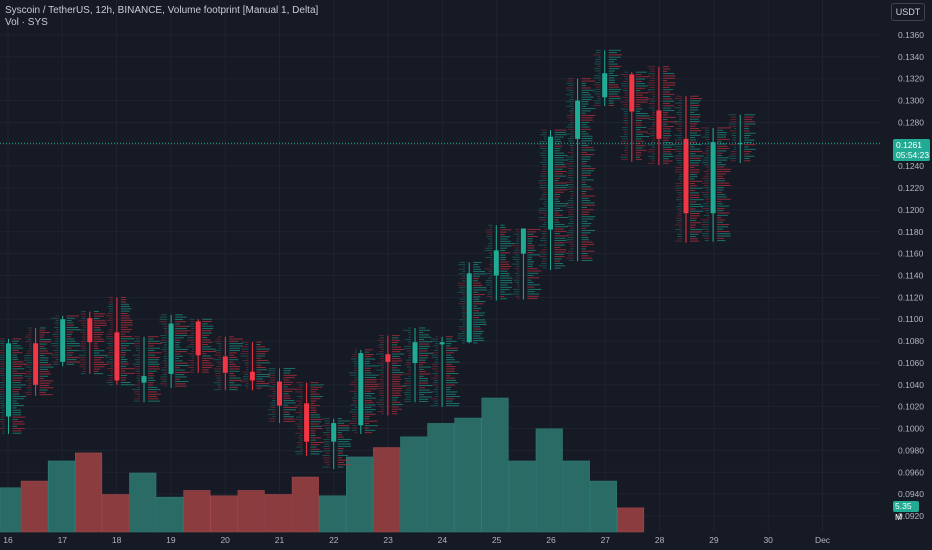 This screenshot has width=932, height=550. I want to click on price-tick-label: 0.1360, so click(911, 35).